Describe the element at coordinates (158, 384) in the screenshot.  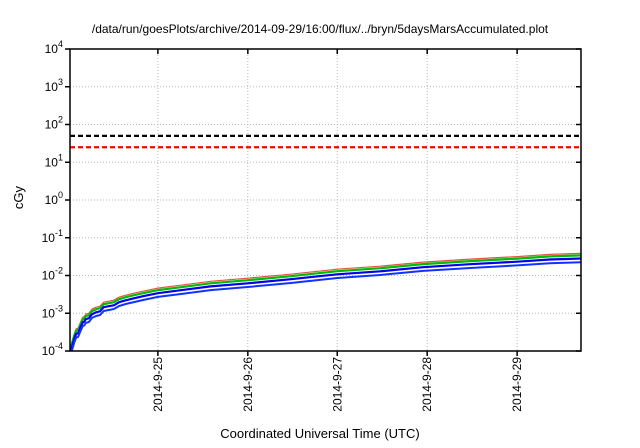
I see `x-tick-label: 2014-9-25` at that location.